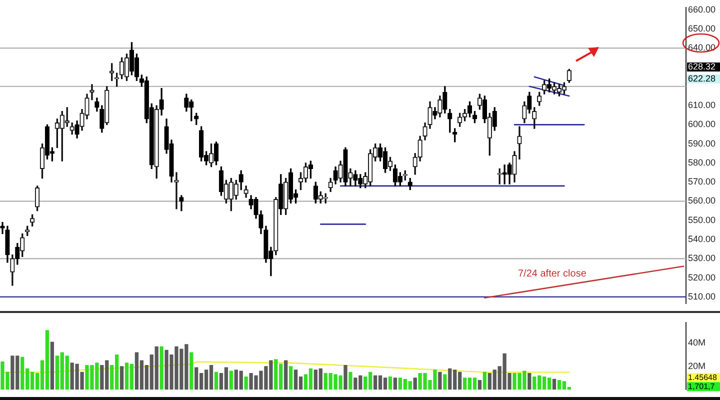 The width and height of the screenshot is (720, 400). I want to click on y-tick-label: 540.00, so click(702, 239).